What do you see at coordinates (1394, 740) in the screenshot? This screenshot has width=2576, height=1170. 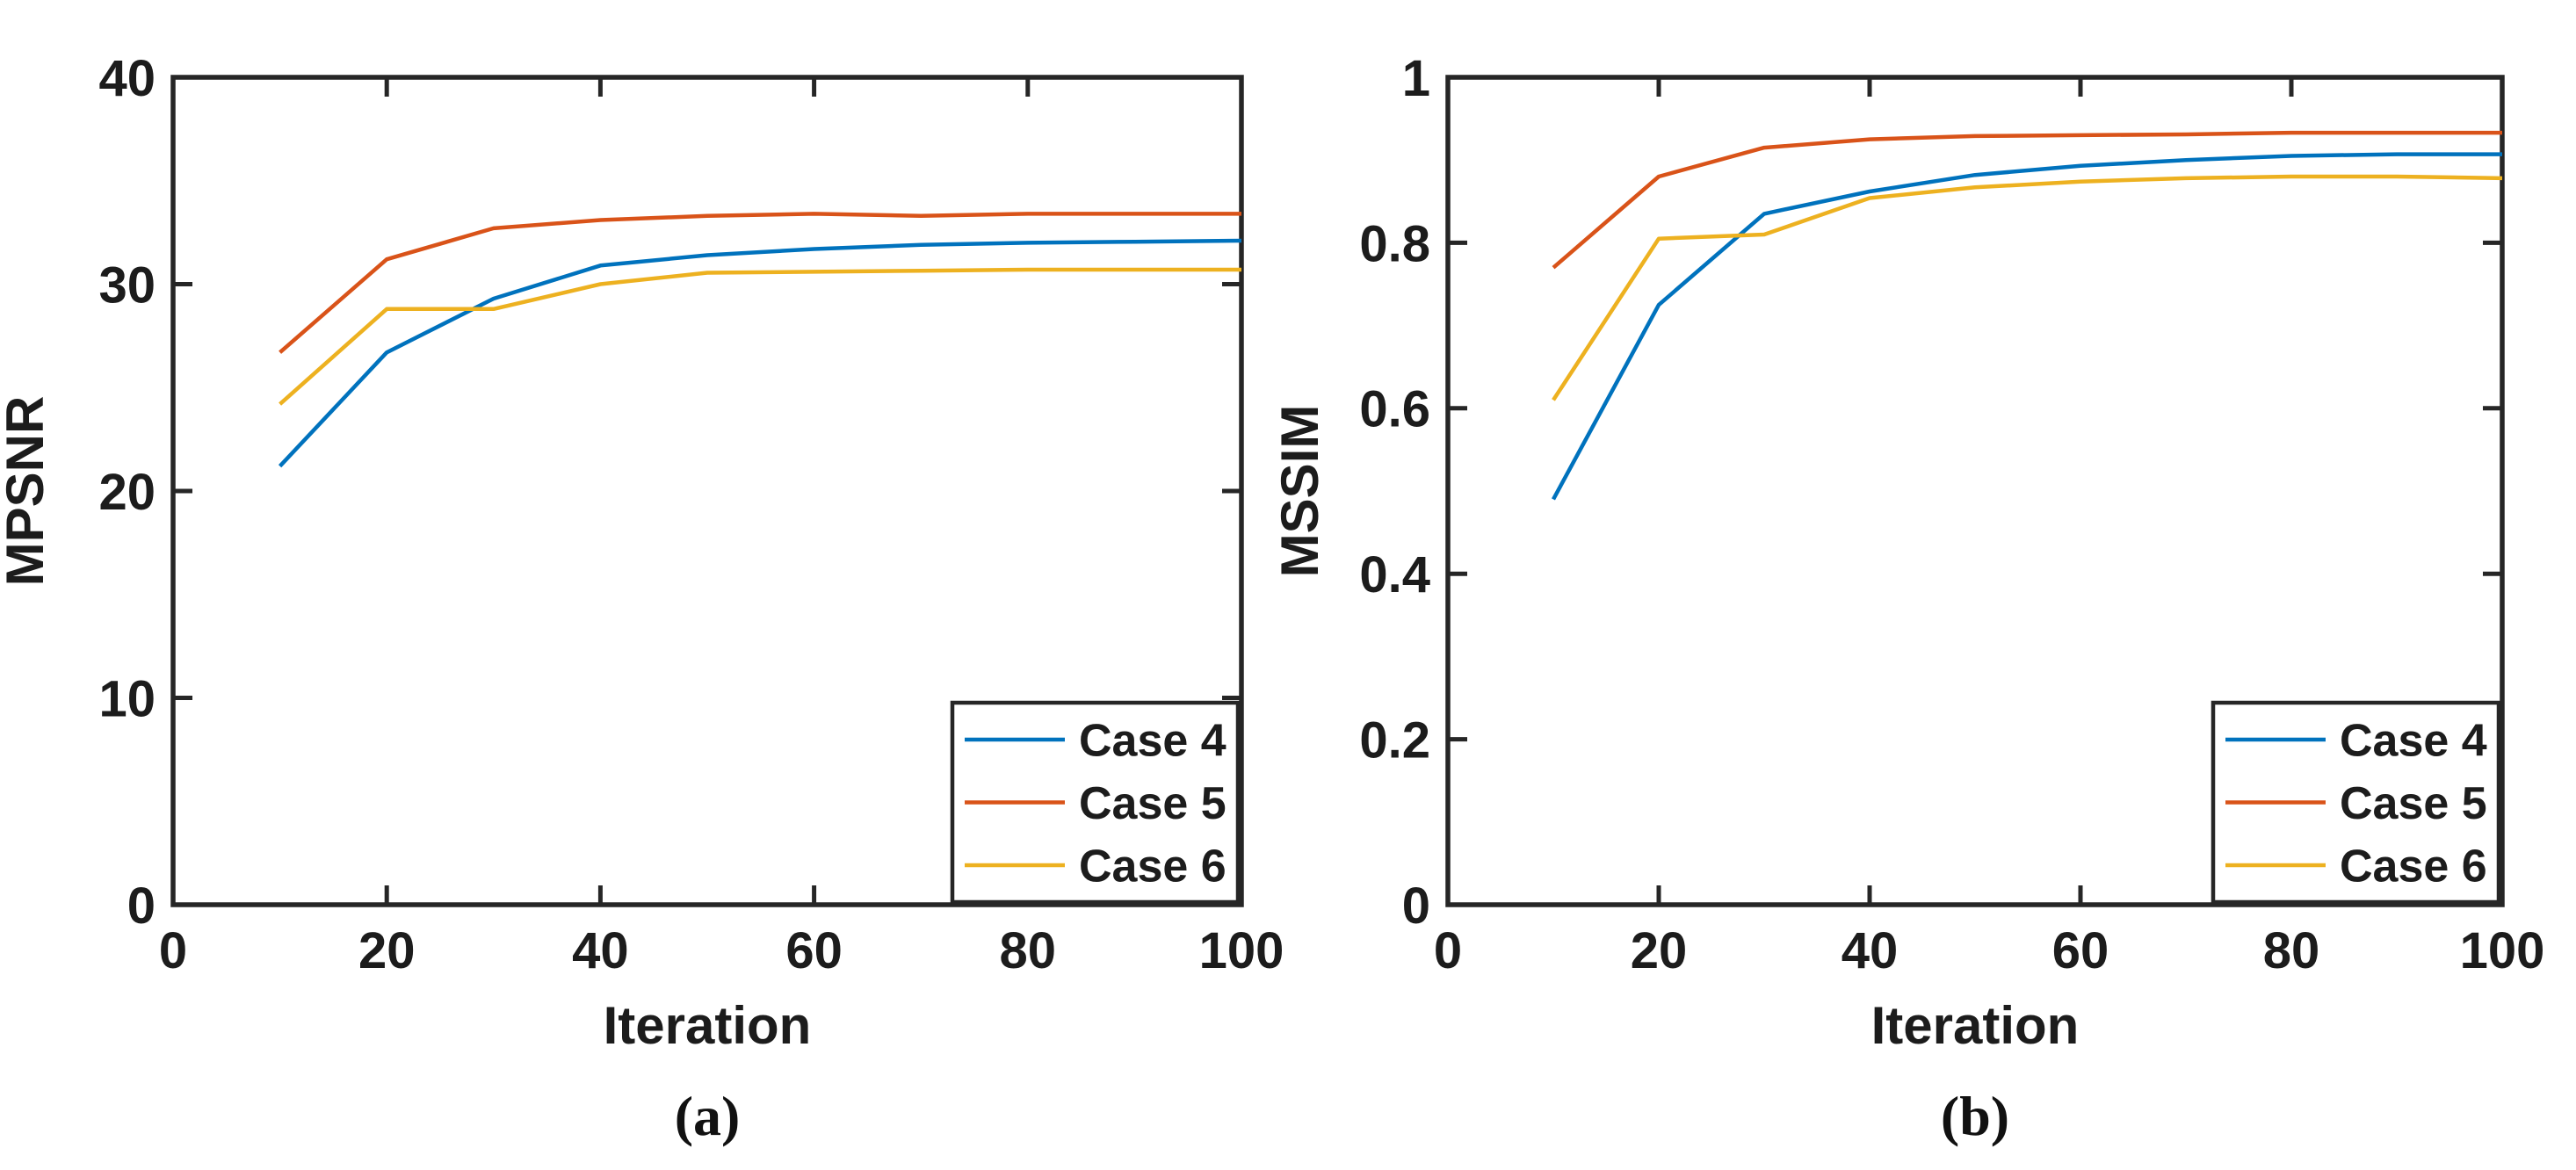 I see `y-tick-label: 0.2` at bounding box center [1394, 740].